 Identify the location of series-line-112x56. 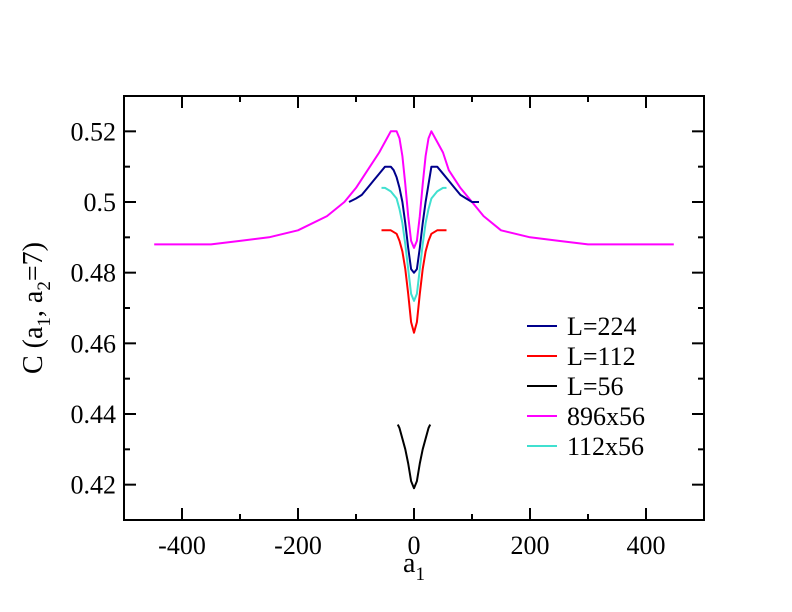
(414, 244).